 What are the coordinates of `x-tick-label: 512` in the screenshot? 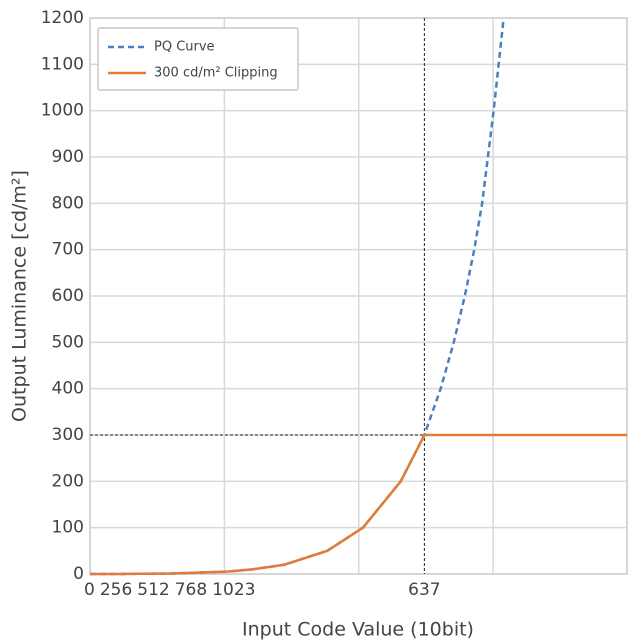 It's located at (153, 590).